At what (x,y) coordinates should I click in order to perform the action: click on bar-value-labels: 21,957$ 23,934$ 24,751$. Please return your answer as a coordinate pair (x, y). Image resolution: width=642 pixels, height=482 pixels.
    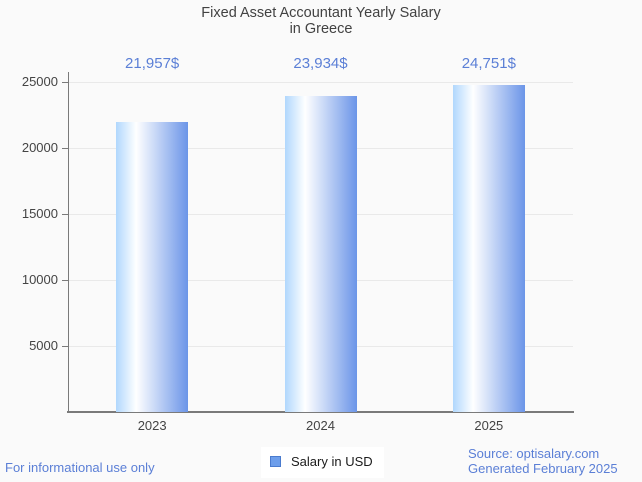
    Looking at the image, I should click on (321, 63).